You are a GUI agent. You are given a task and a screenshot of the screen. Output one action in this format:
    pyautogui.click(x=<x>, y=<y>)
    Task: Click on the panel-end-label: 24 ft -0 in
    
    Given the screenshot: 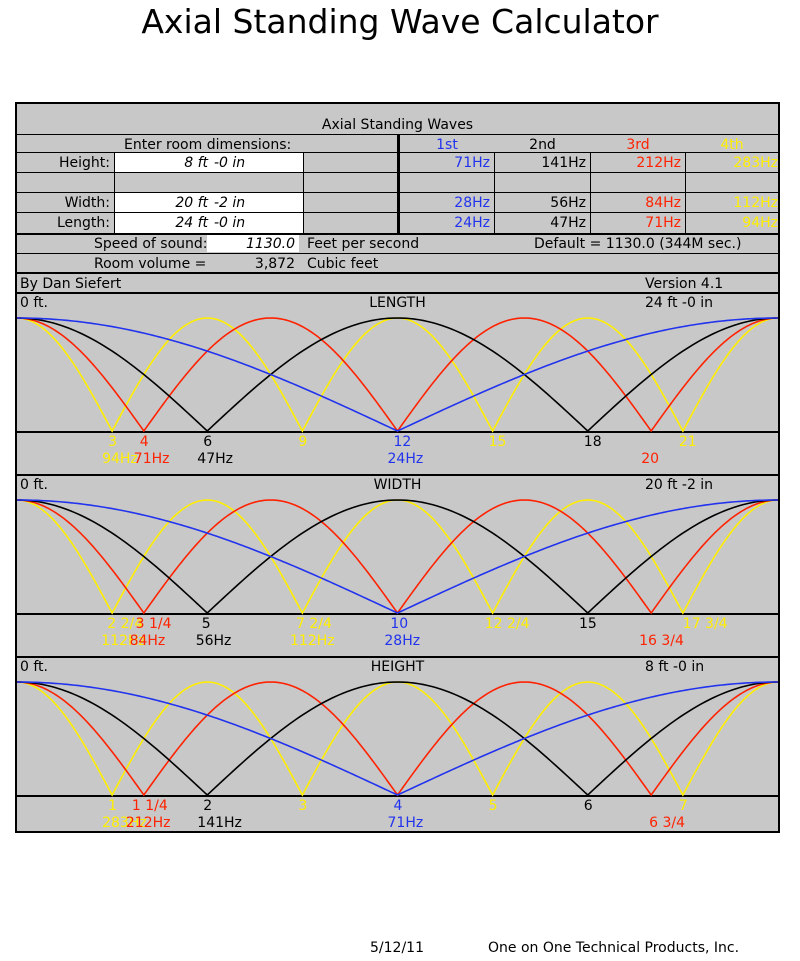 What is the action you would take?
    pyautogui.click(x=679, y=303)
    